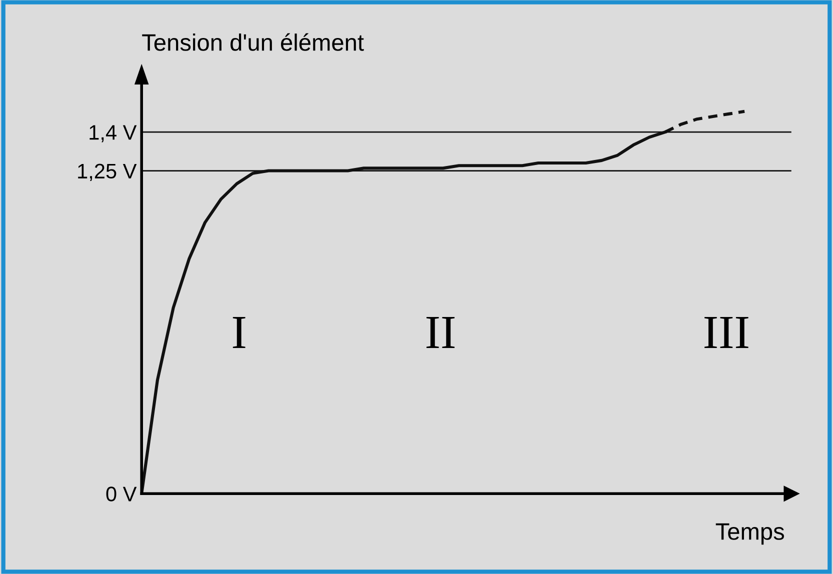 This screenshot has height=574, width=833. What do you see at coordinates (750, 534) in the screenshot?
I see `x-axis-title: Temps` at bounding box center [750, 534].